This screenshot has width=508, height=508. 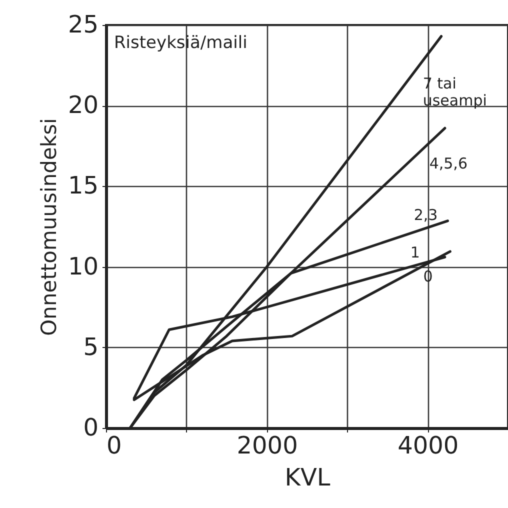 I want to click on x-tick-label: 4000, so click(x=428, y=446).